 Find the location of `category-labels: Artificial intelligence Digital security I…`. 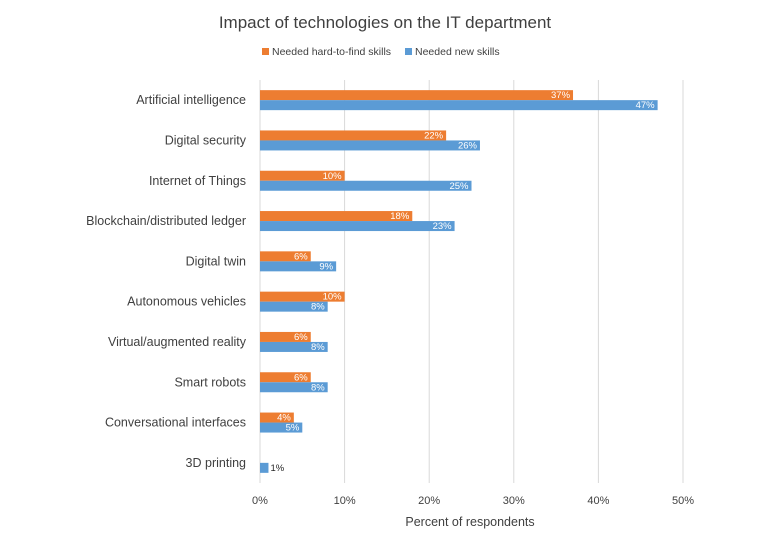

category-labels: Artificial intelligence Digital security I… is located at coordinates (166, 281).